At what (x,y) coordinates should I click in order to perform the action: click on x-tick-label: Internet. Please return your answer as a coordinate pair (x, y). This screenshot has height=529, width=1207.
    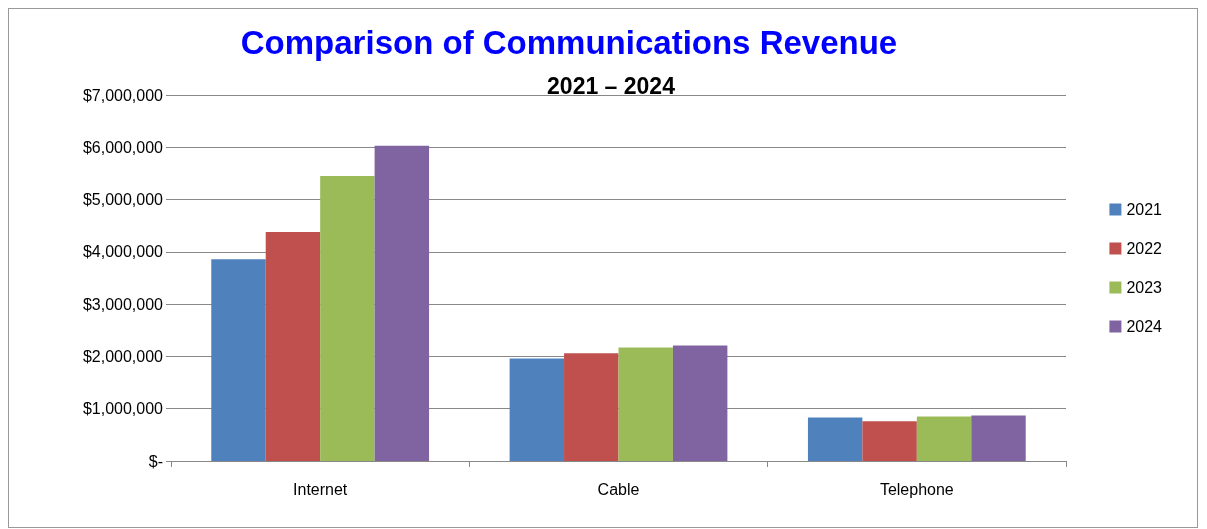
    Looking at the image, I should click on (320, 489).